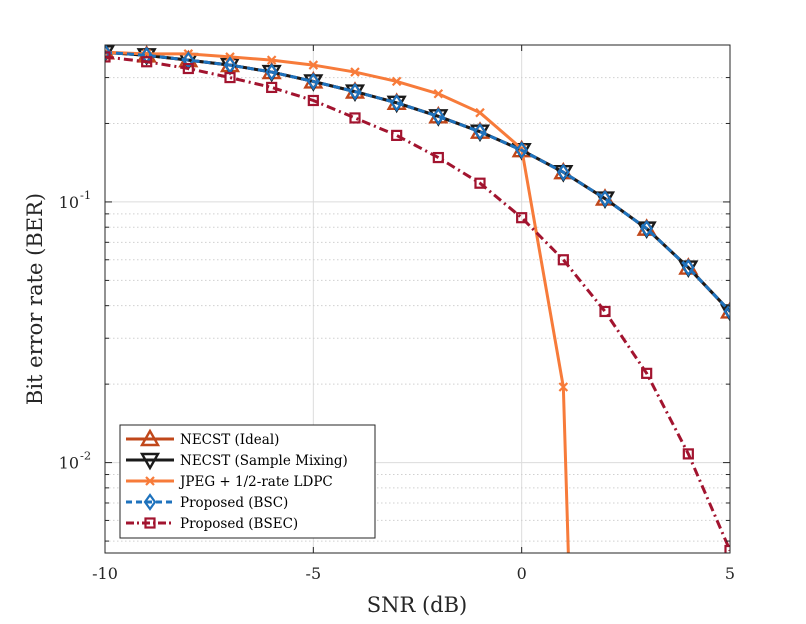 This screenshot has height=624, width=806. I want to click on legend-label: NECST (Sample Mixing), so click(264, 461).